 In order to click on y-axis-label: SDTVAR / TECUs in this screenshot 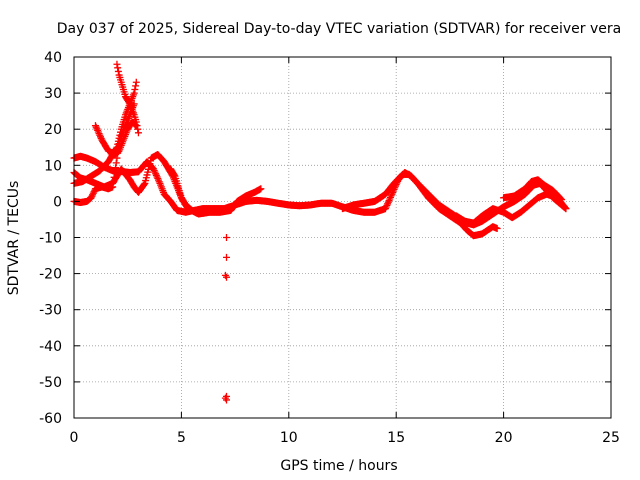, I will do `click(14, 238)`.